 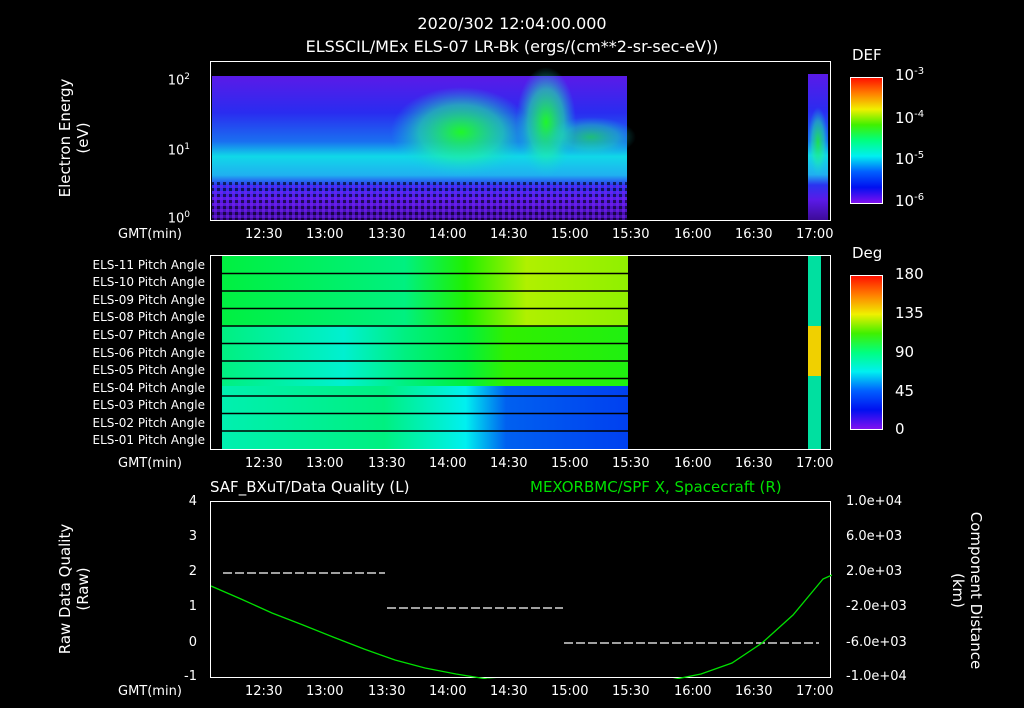 What do you see at coordinates (310, 487) in the screenshot?
I see `panel3-title-left: SAF_BXuT/Data Quality (L)` at bounding box center [310, 487].